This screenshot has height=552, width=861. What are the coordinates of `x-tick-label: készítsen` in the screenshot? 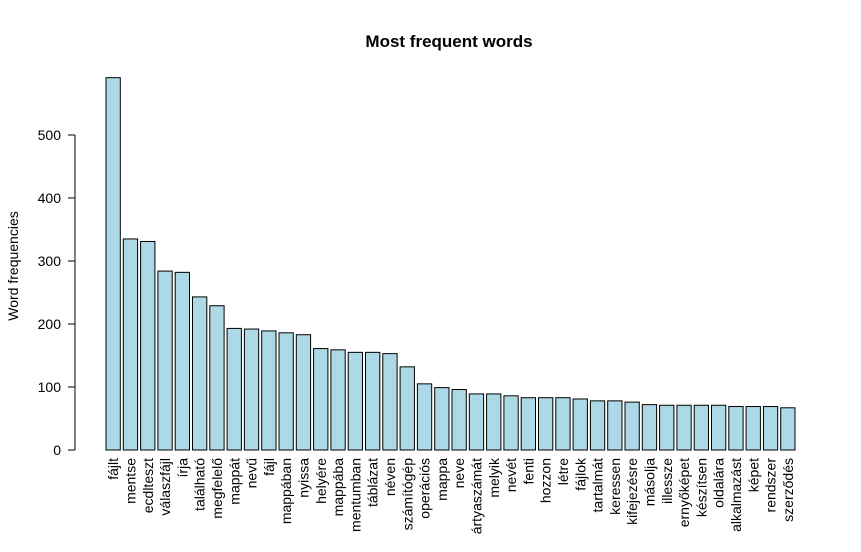 It's located at (701, 487).